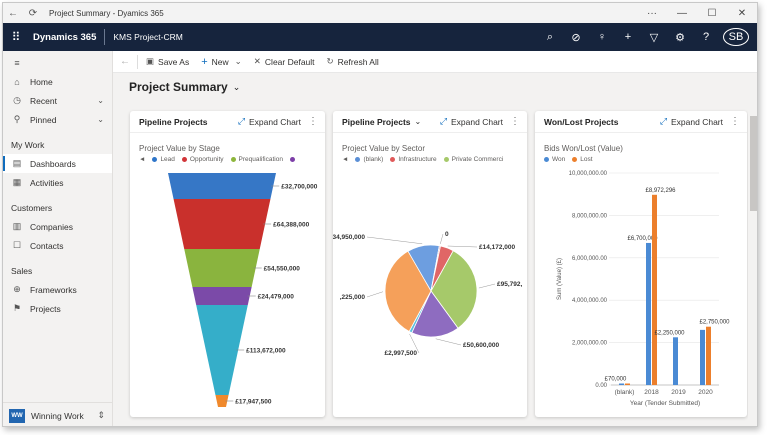  What do you see at coordinates (227, 122) in the screenshot?
I see `card-header: Pipeline Projects ⤢ Expand Chart ⋮` at bounding box center [227, 122].